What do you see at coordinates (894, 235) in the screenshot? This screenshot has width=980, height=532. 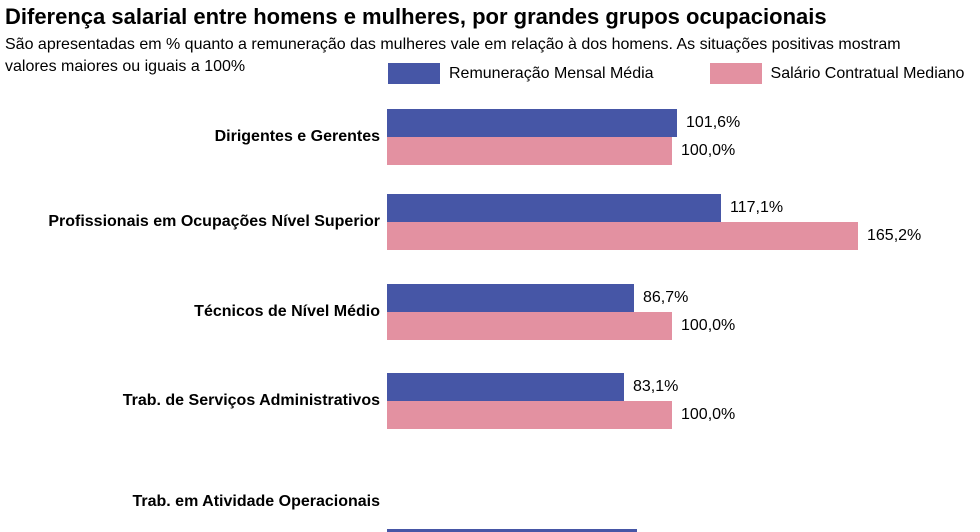 I see `value-label: 165,2%` at bounding box center [894, 235].